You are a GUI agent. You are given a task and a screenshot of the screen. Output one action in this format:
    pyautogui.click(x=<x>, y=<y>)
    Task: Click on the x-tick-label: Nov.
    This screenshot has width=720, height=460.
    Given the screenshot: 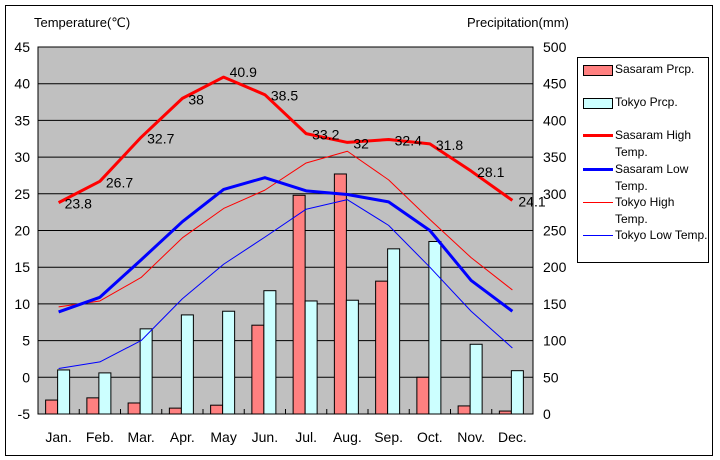 What is the action you would take?
    pyautogui.click(x=471, y=437)
    